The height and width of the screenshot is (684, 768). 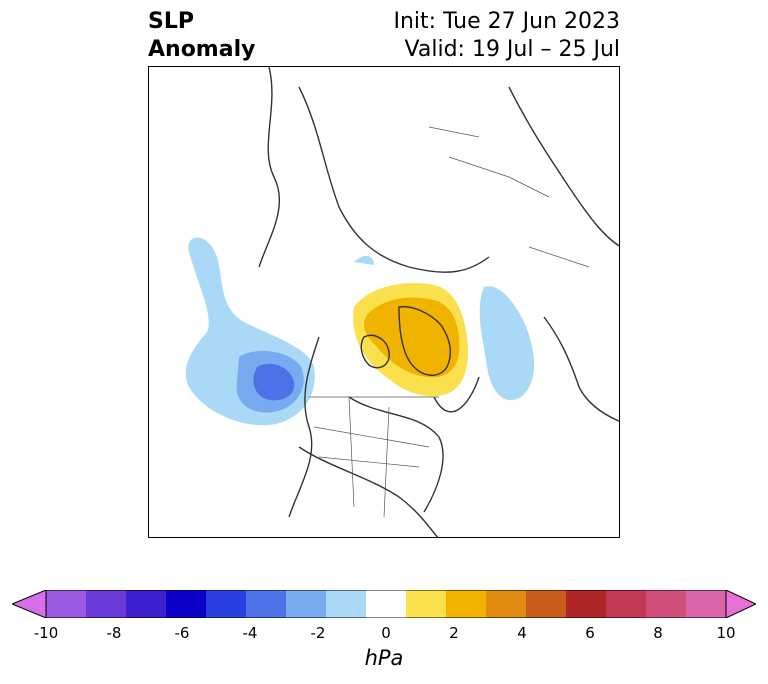 What do you see at coordinates (250, 633) in the screenshot?
I see `colorbar-tick-label: -4` at bounding box center [250, 633].